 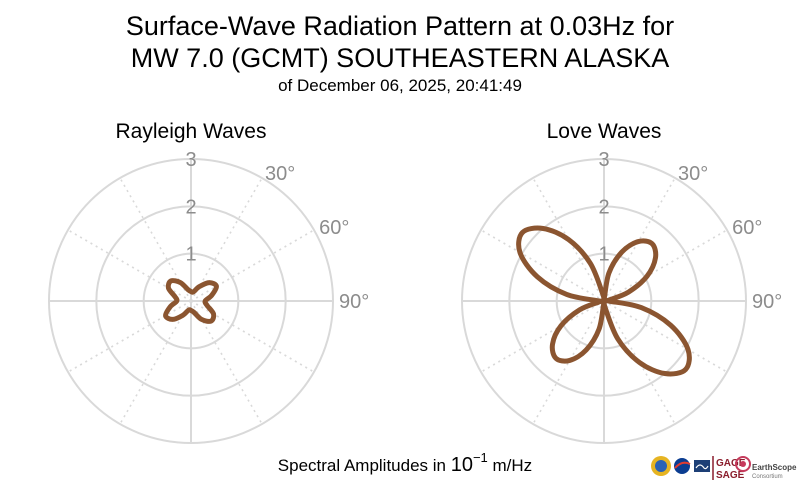 I want to click on amplitude-units-label: Spectral Amplitudes in 10−1 m/Hz, so click(x=405, y=463).